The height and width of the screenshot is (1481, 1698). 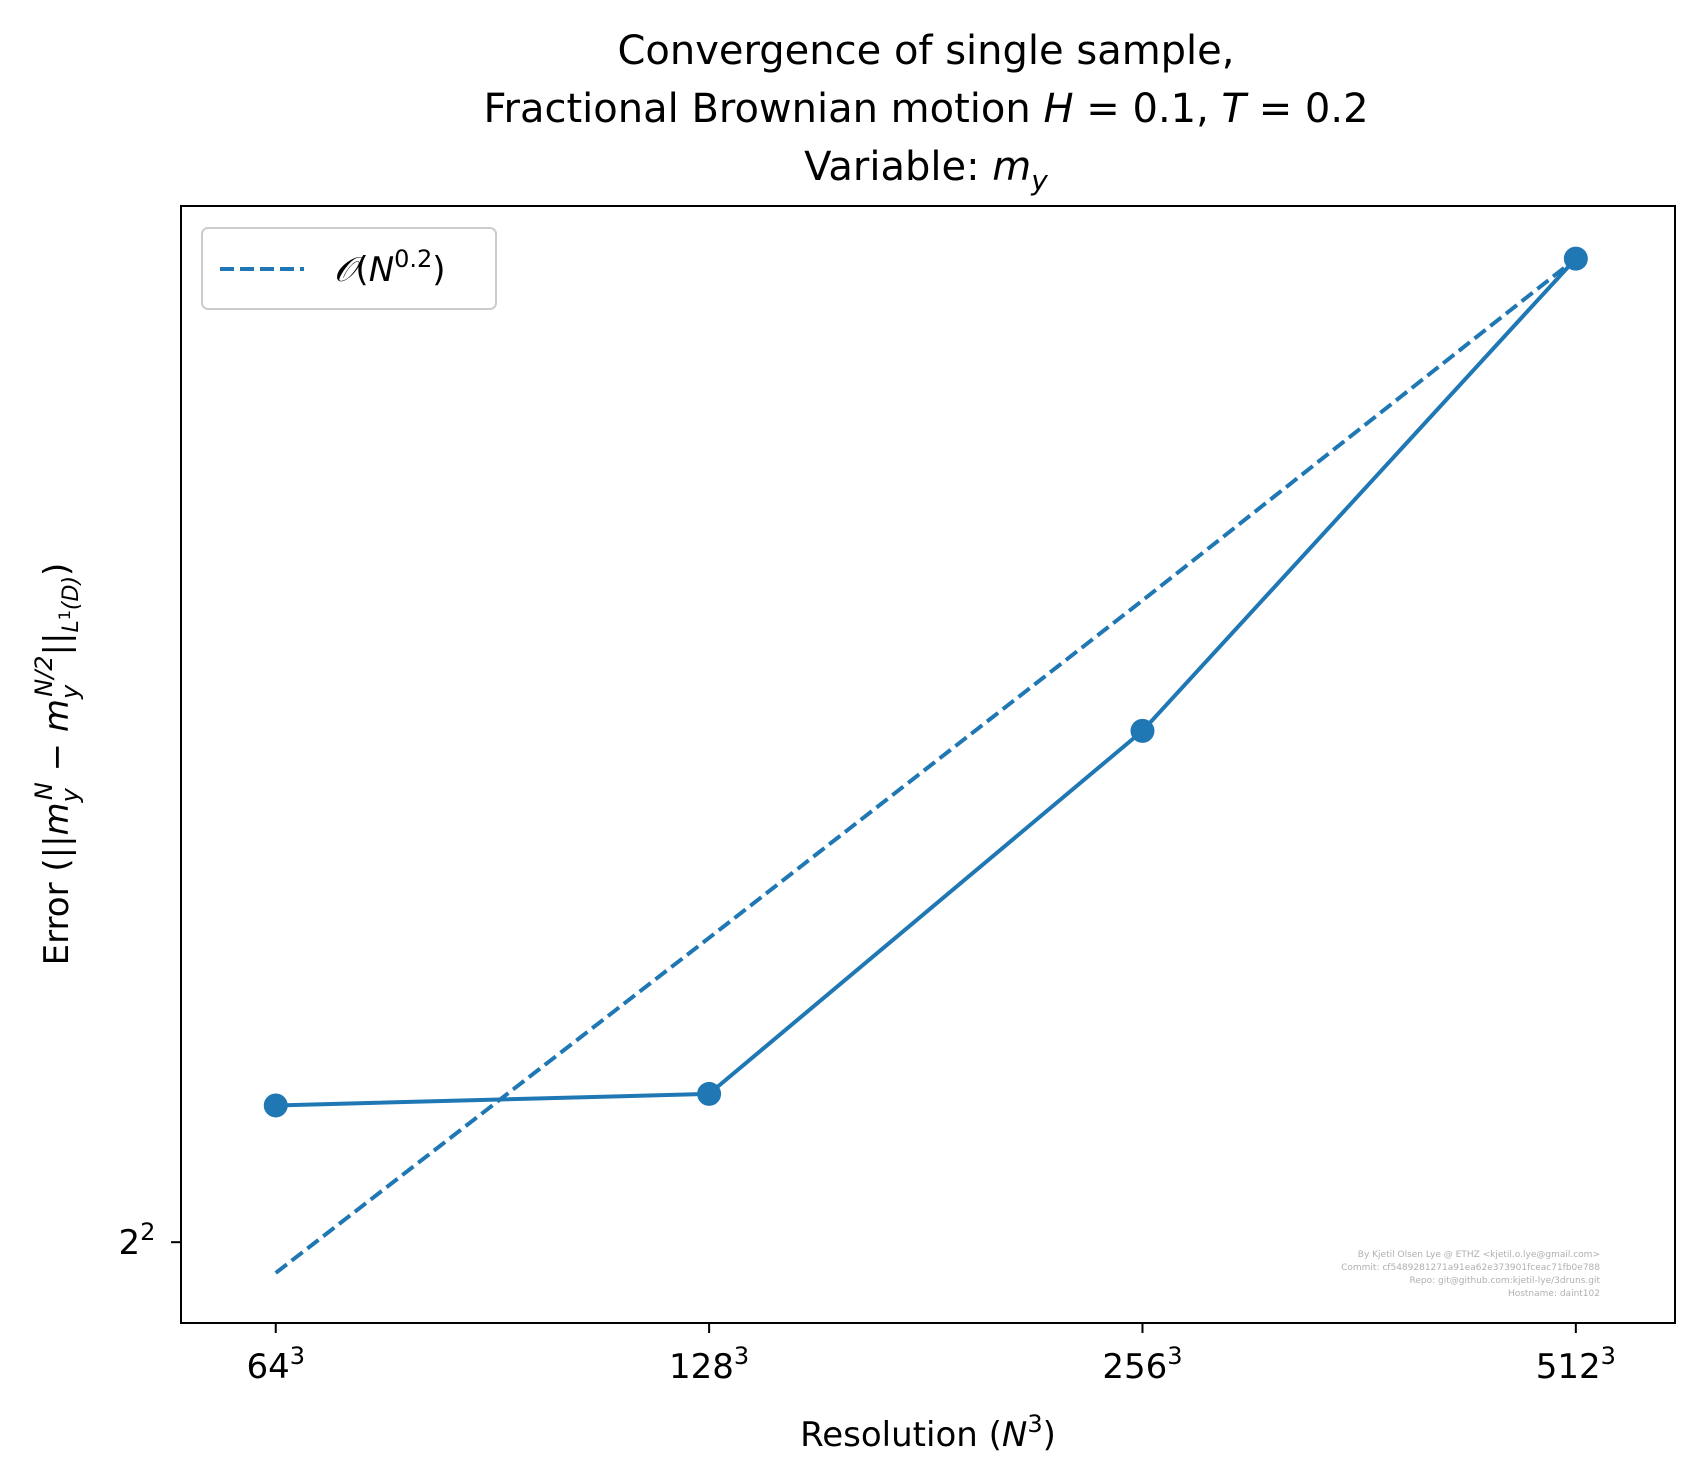 I want to click on legend: 𝒪(N0.2), so click(x=349, y=268).